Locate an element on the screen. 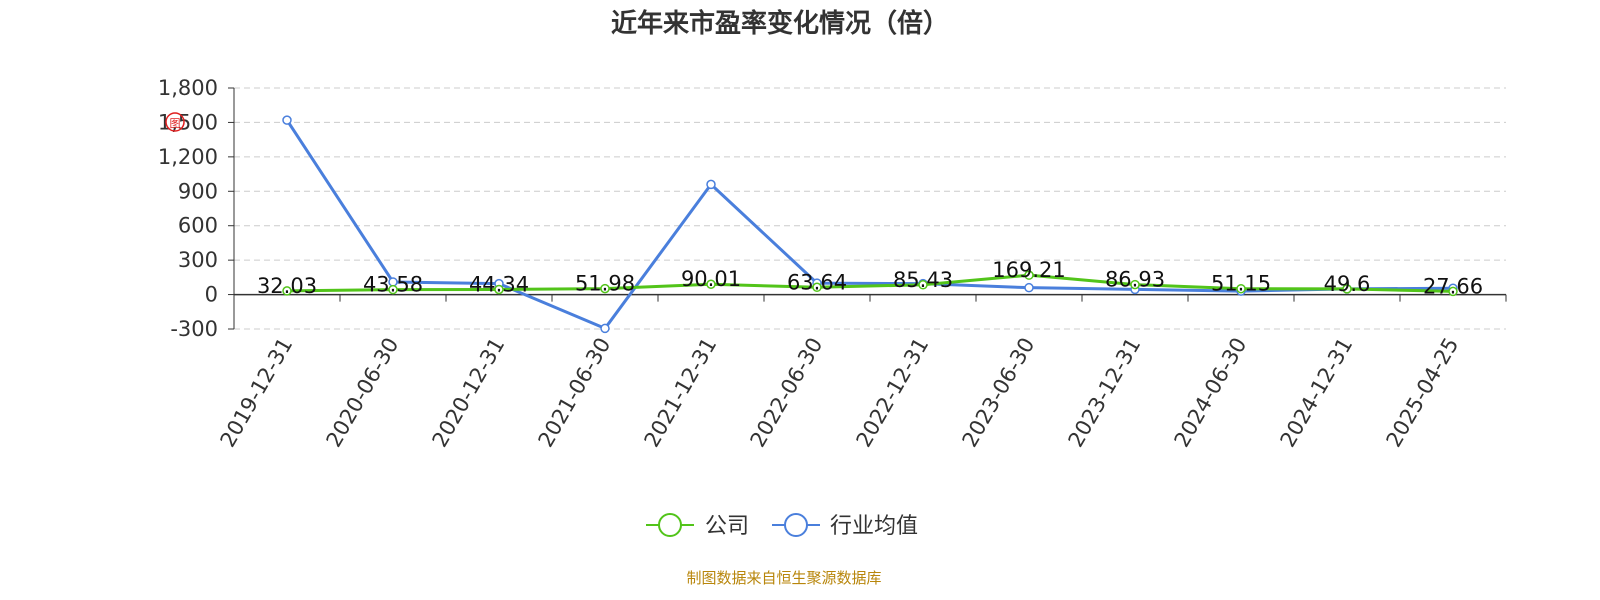  source-note: 制图数据来自恒生聚源数据库 is located at coordinates (783, 578).